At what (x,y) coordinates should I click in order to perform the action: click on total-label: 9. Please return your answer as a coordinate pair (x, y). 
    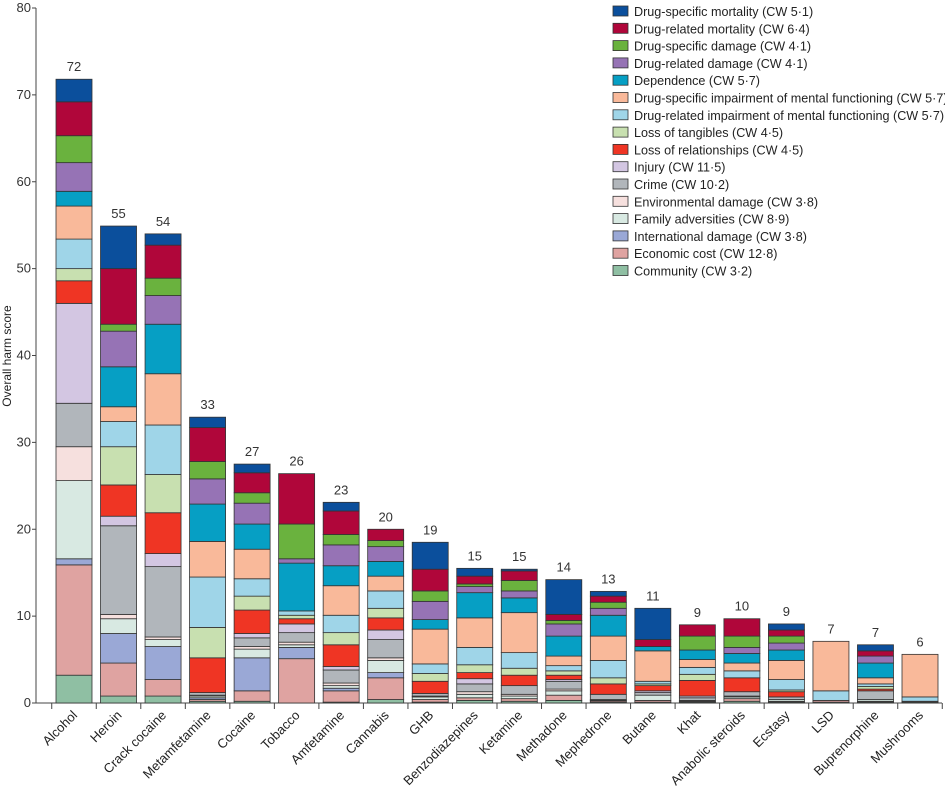
    Looking at the image, I should click on (786, 611).